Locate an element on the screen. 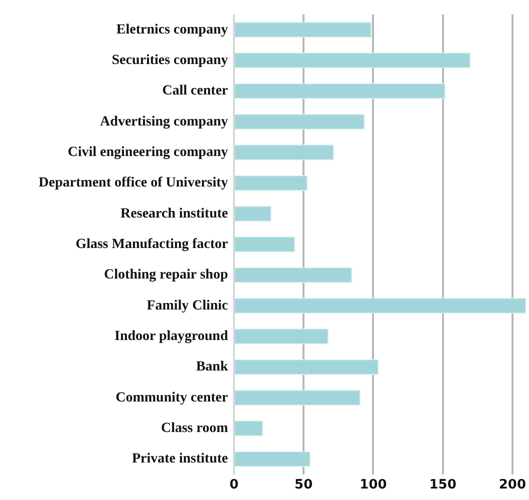 This screenshot has height=500, width=529. y-tick-label: Department office of University is located at coordinates (133, 183).